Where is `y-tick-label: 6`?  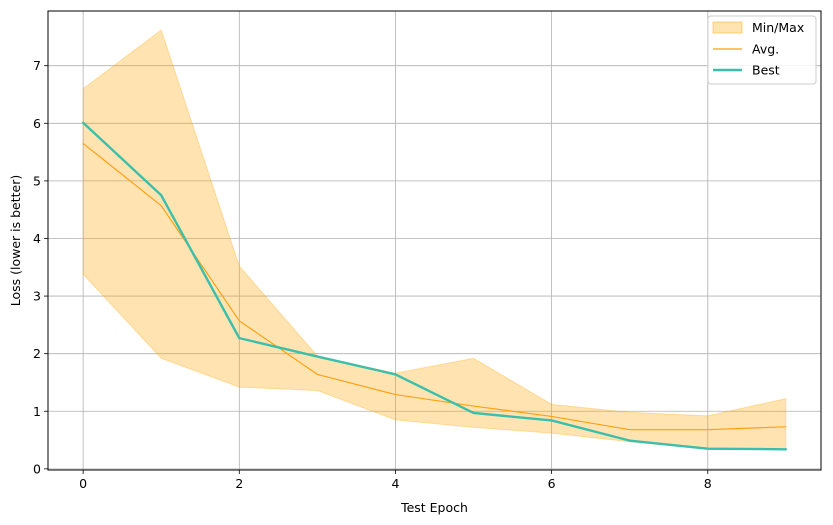 y-tick-label: 6 is located at coordinates (37, 123).